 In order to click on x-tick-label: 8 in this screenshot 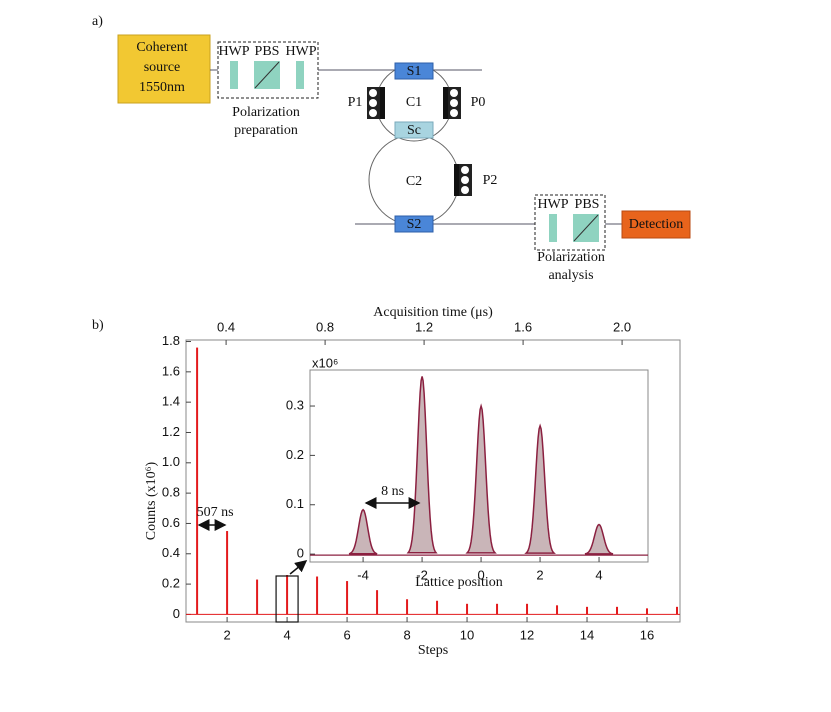, I will do `click(406, 634)`.